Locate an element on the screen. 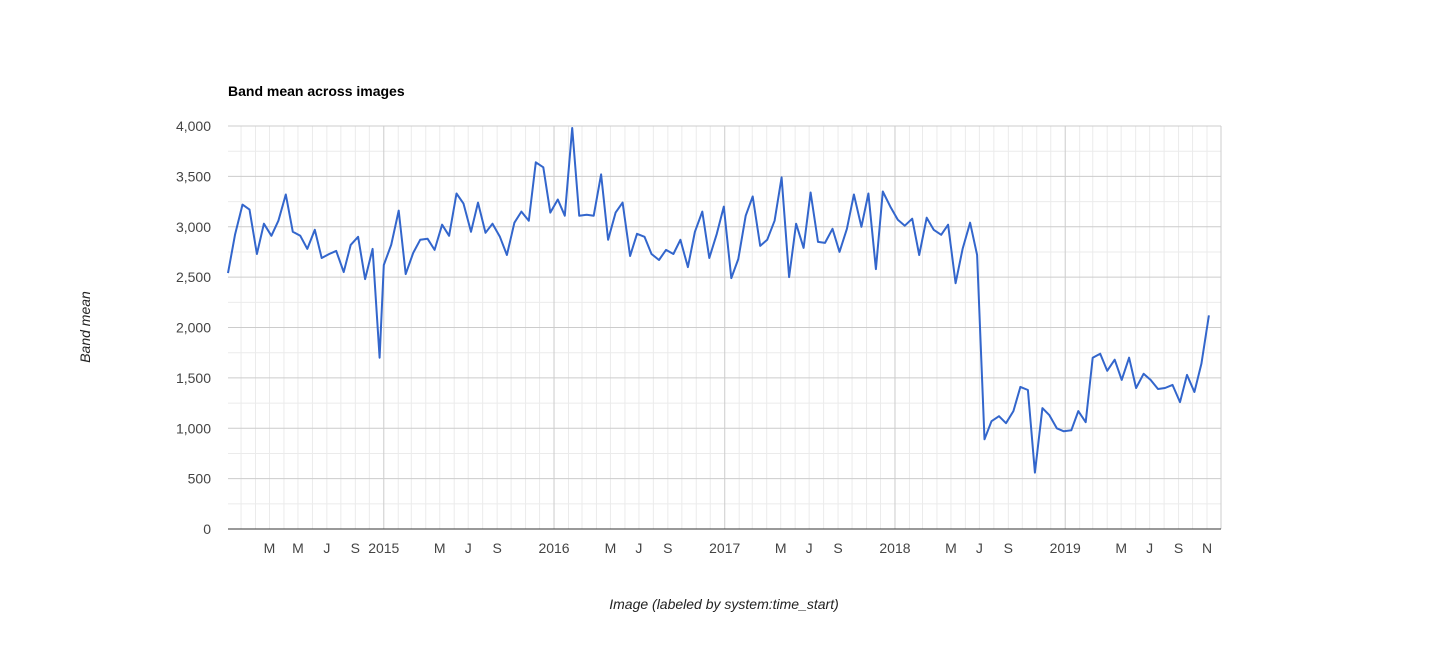 This screenshot has height=655, width=1448. y-axis-ticks: 0 500 1,000 1,500 2,000 2,500 3,000 3,500 4,000 is located at coordinates (193, 327).